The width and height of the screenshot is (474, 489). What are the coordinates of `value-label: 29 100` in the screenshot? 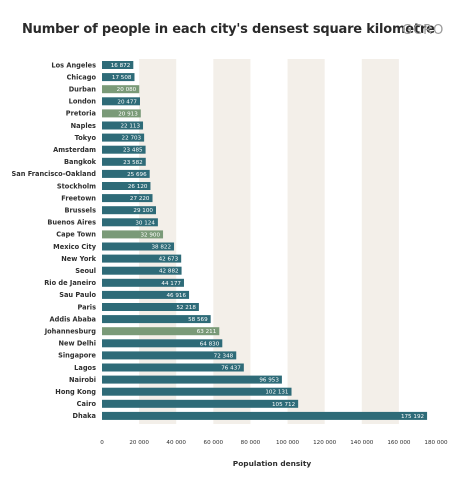 It's located at (143, 211).